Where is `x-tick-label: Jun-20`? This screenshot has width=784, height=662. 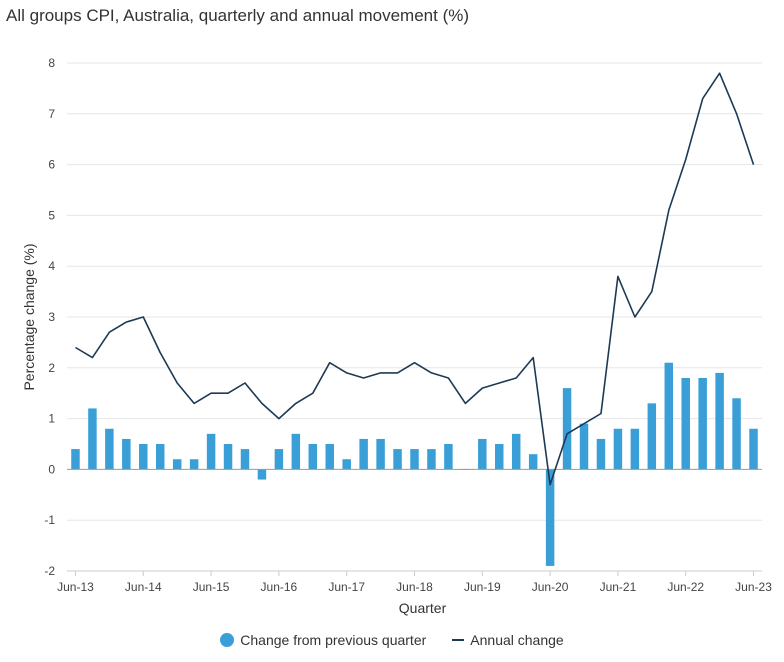
x-tick-label: Jun-20 is located at coordinates (550, 587).